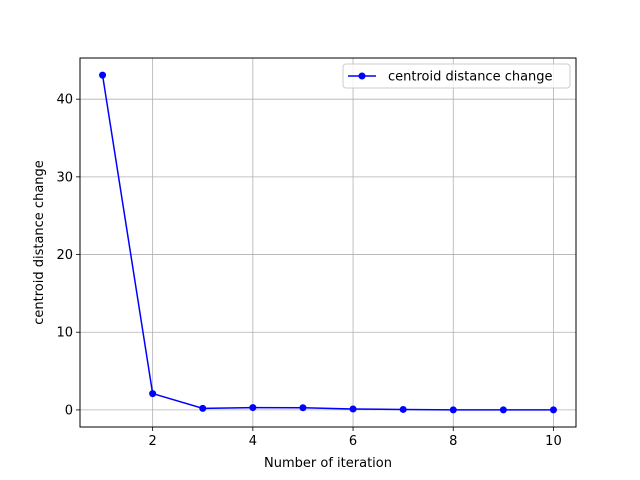  I want to click on legend: centroid distance change, so click(456, 76).